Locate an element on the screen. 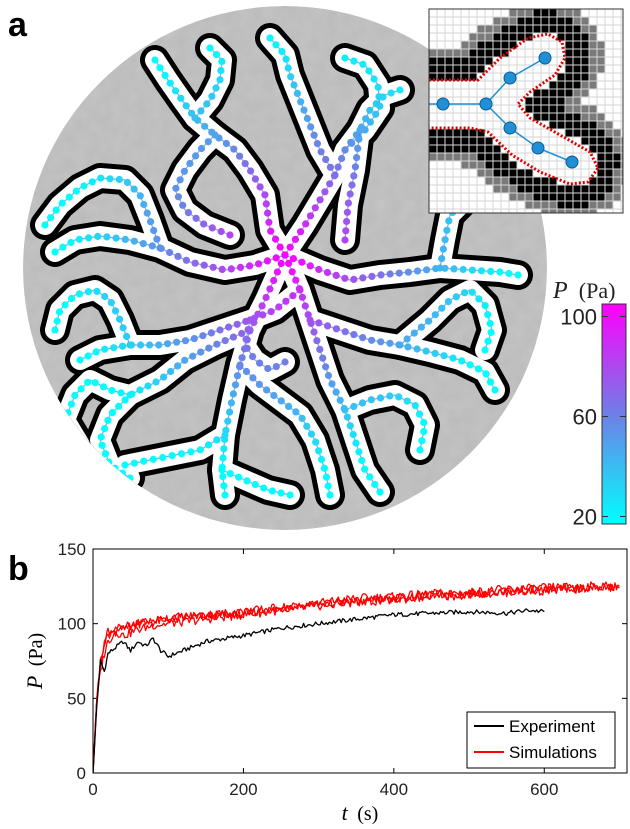 The height and width of the screenshot is (829, 630). colorbar-ticks: 100 60 20 is located at coordinates (593, 417).